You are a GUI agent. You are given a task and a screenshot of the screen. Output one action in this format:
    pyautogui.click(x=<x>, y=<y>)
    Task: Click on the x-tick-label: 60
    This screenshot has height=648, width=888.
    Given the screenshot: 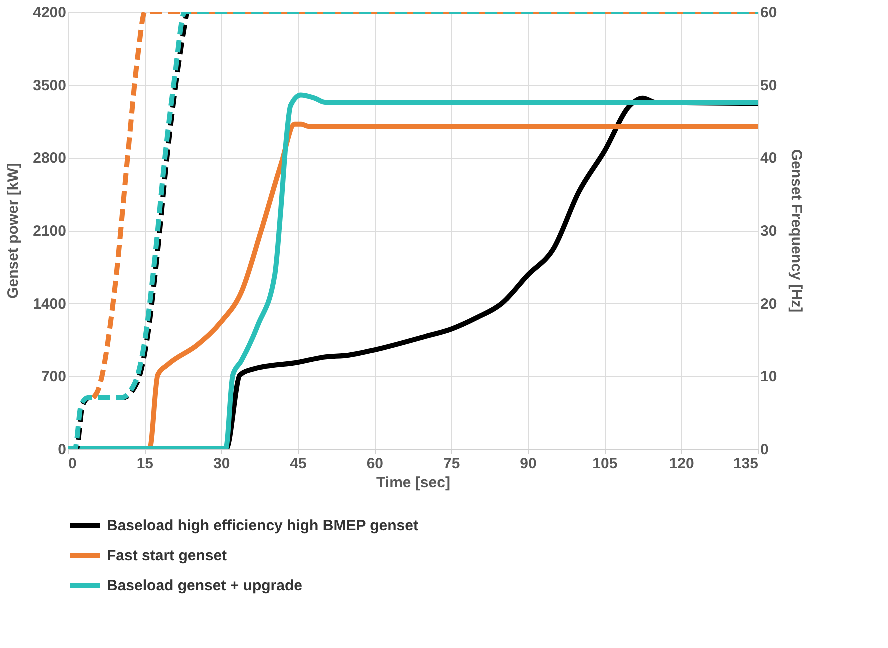 What is the action you would take?
    pyautogui.click(x=375, y=464)
    